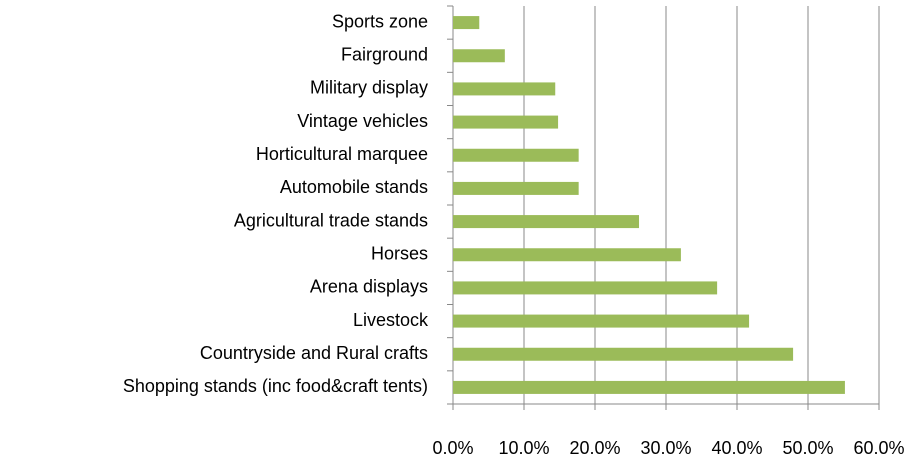 The image size is (916, 464). What do you see at coordinates (331, 220) in the screenshot?
I see `y-tick-label: Agricultural trade stands` at bounding box center [331, 220].